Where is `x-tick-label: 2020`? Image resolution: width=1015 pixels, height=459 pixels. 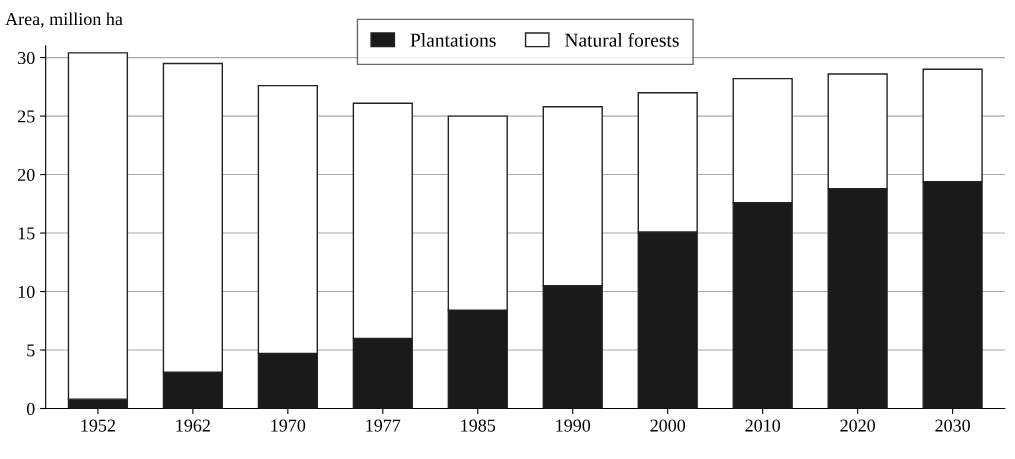 x-tick-label: 2020 is located at coordinates (858, 425).